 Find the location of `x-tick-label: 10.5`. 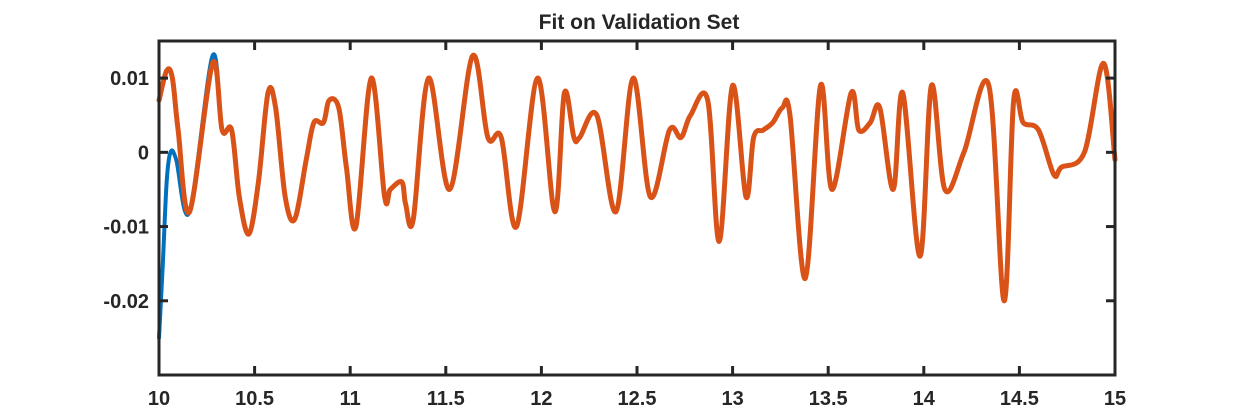

x-tick-label: 10.5 is located at coordinates (254, 399).